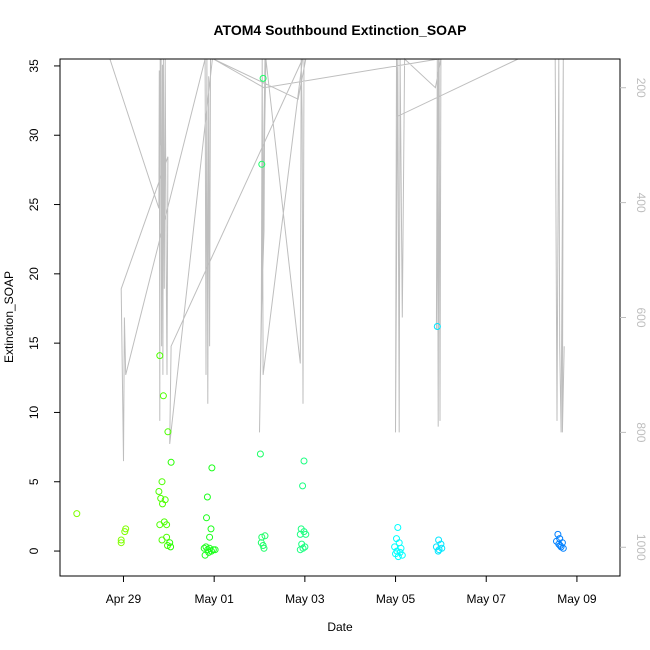 The height and width of the screenshot is (650, 650). I want to click on x-tick-label: May 09, so click(577, 599).